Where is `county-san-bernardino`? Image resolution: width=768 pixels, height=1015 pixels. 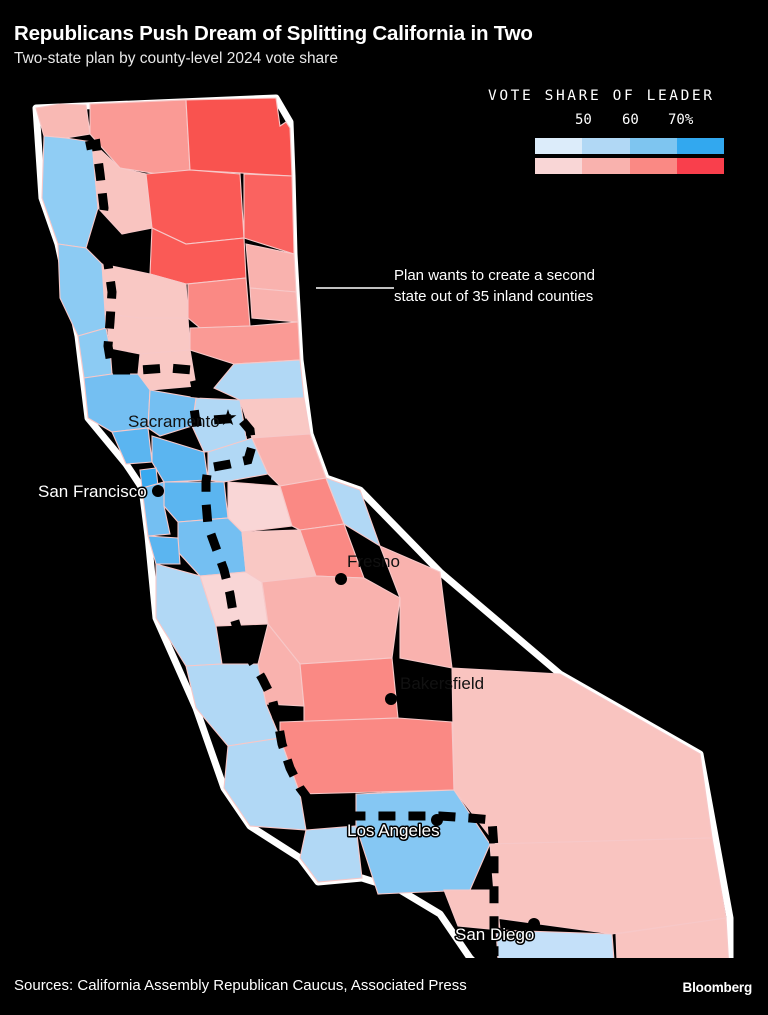
county-san-bernardino is located at coordinates (582, 756).